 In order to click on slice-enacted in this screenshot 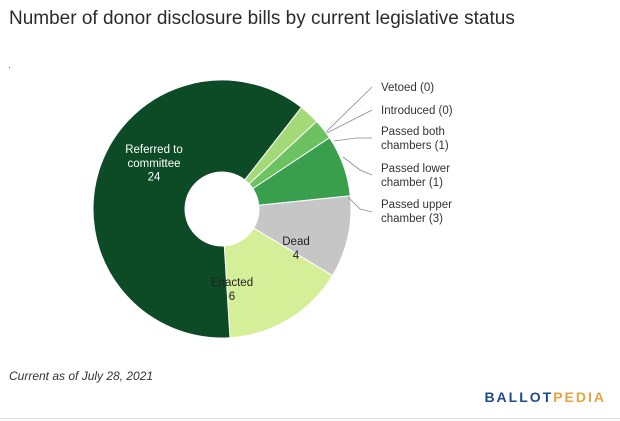, I will do `click(278, 283)`.